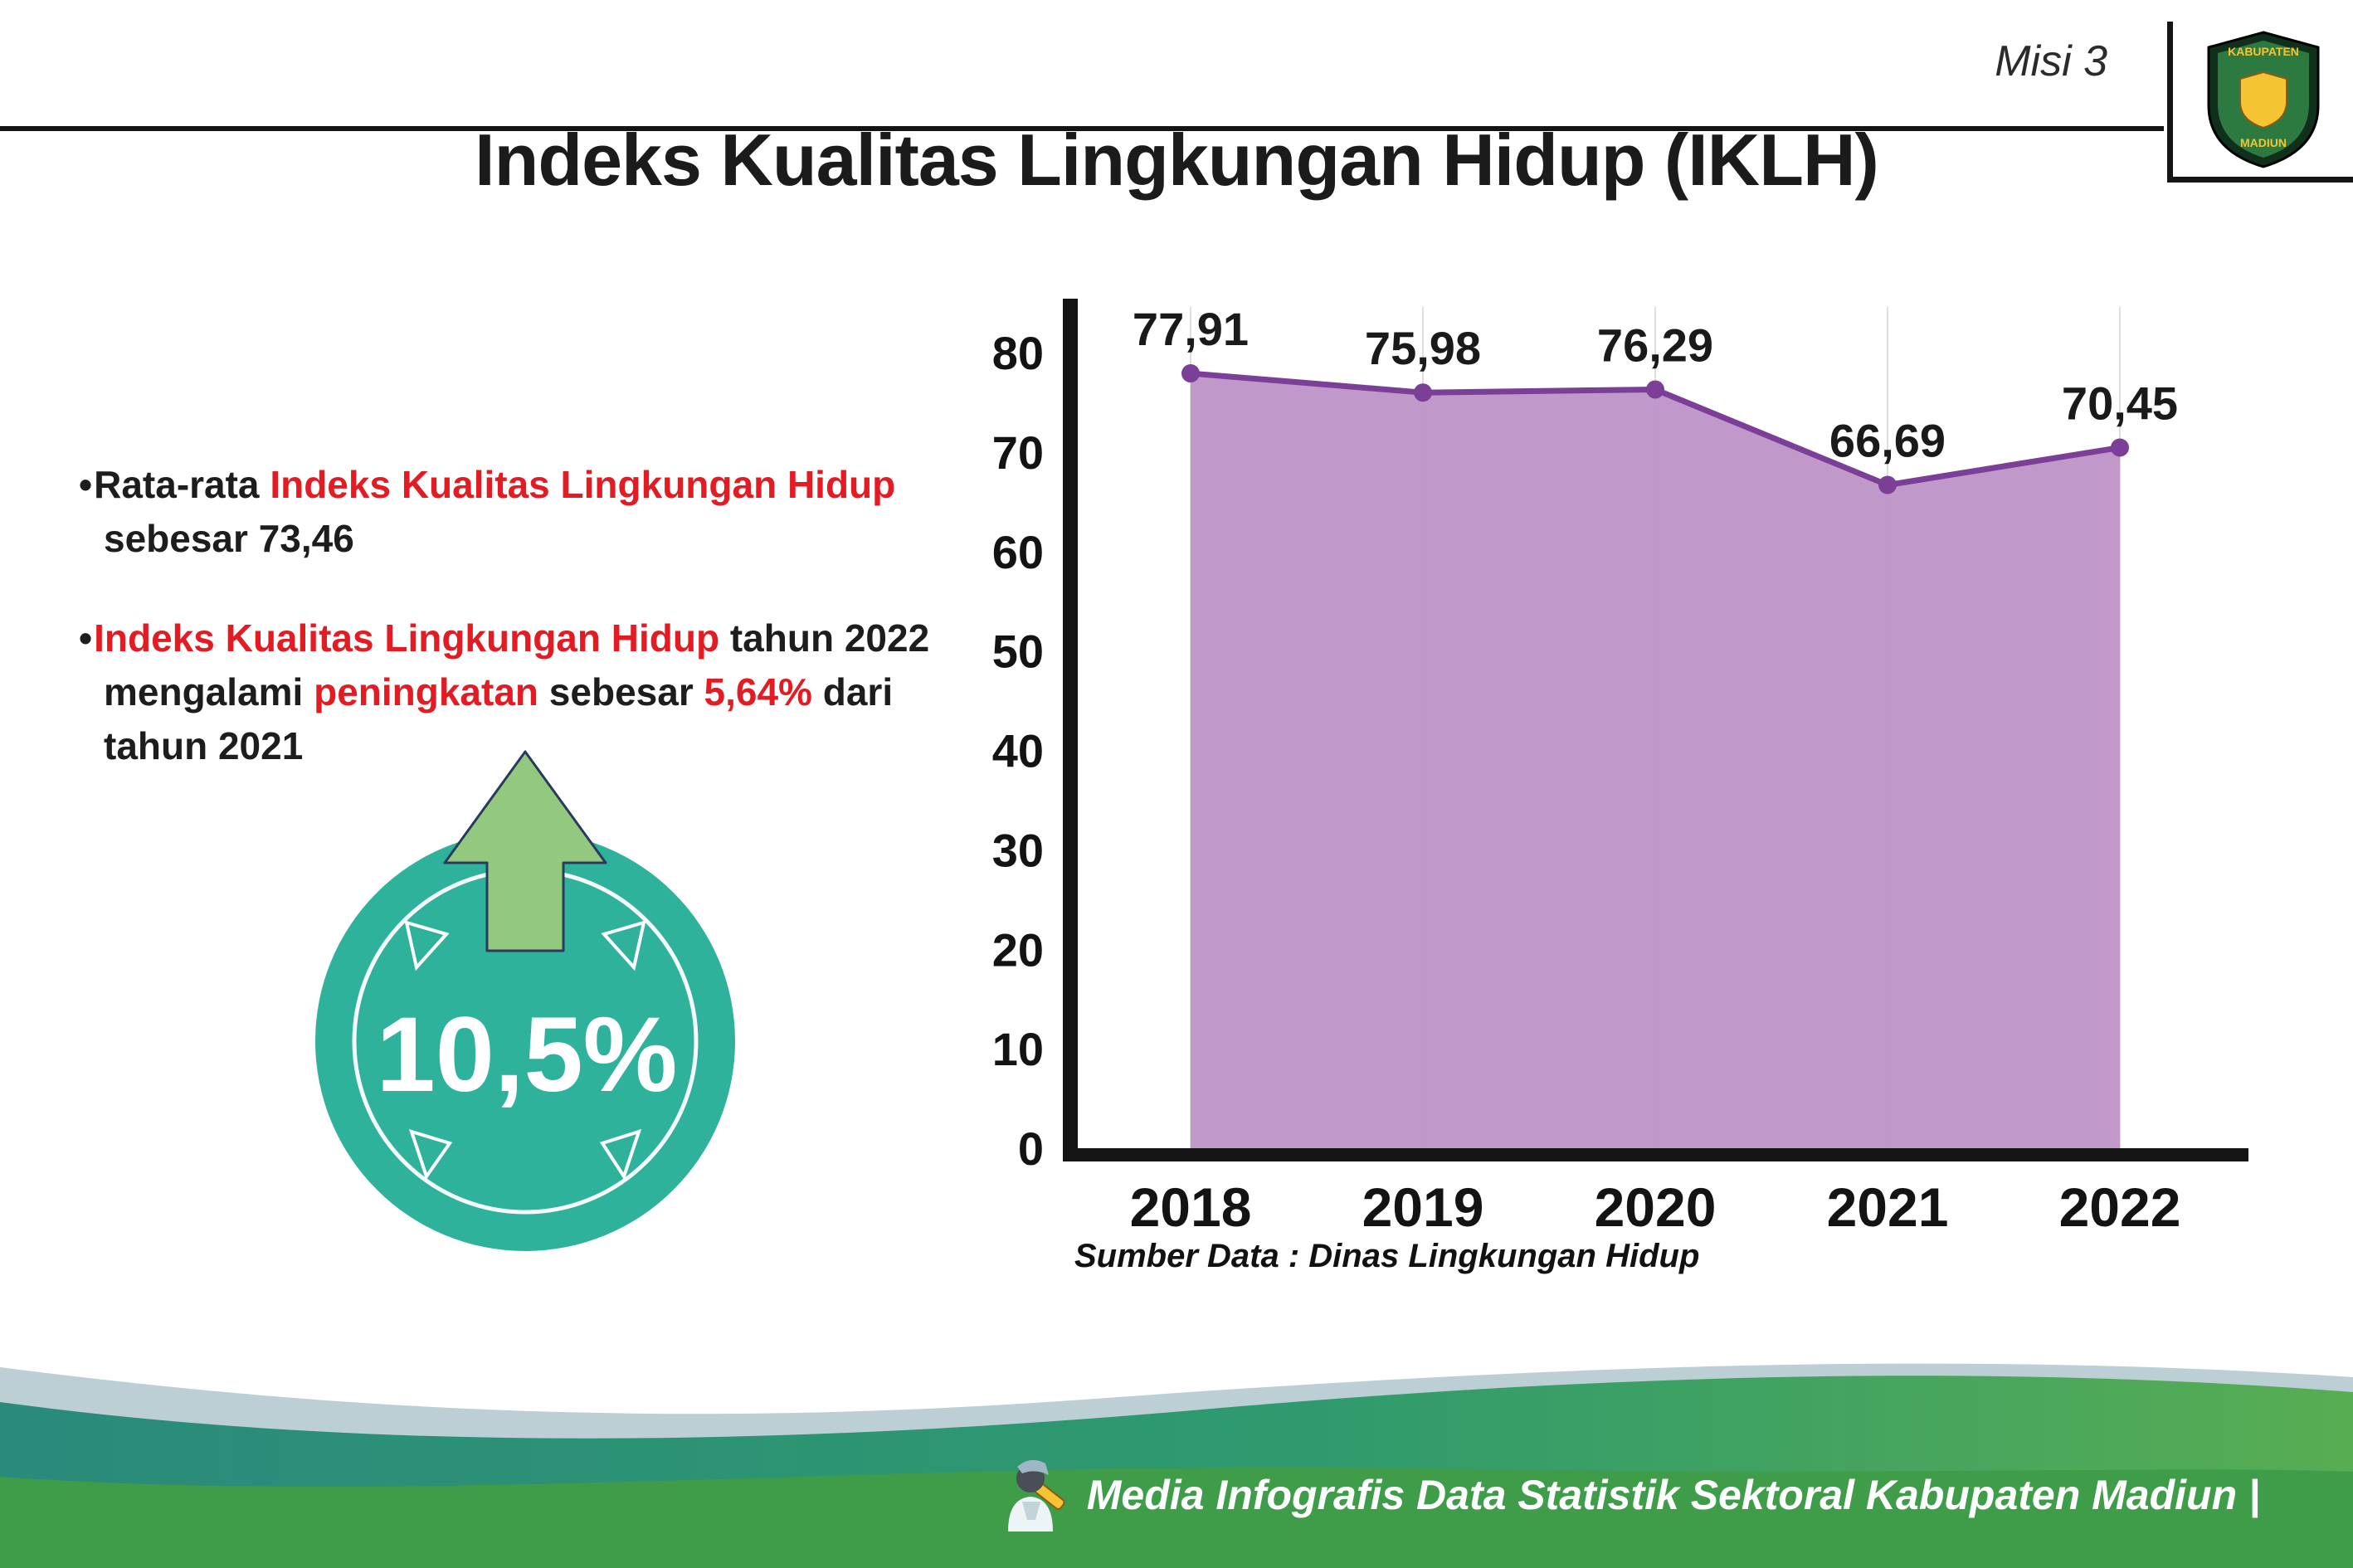 The width and height of the screenshot is (2353, 1568). Describe the element at coordinates (2120, 1207) in the screenshot. I see `svg-text: 2022` at that location.